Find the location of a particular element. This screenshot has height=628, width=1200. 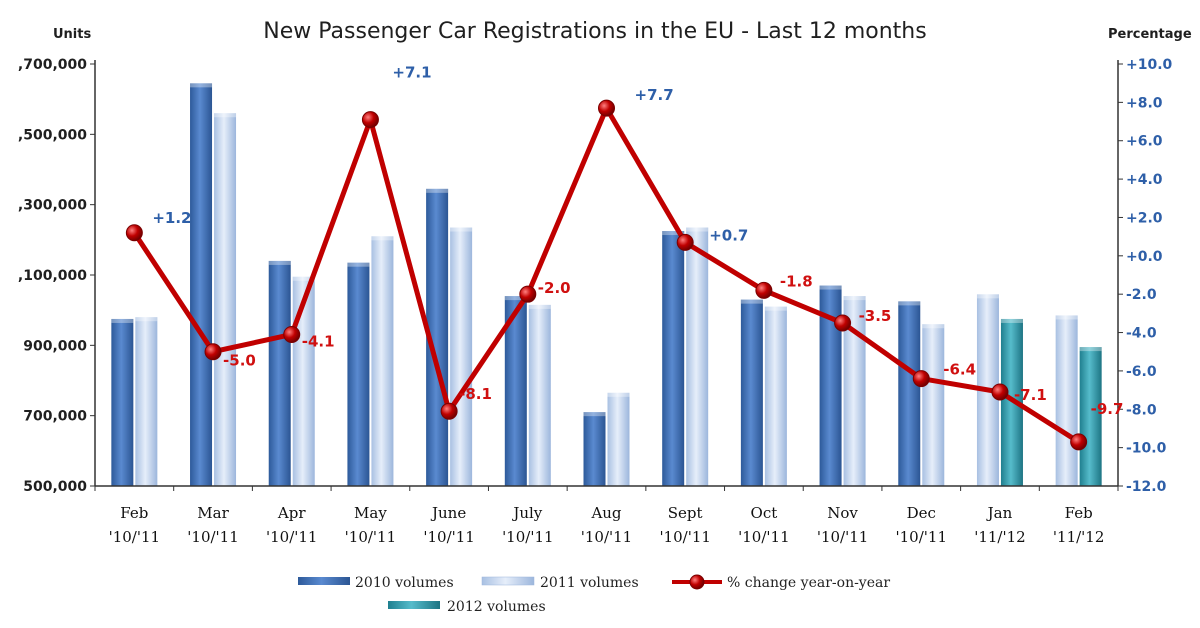

legend-label-2011: 2011 volumes is located at coordinates (589, 583).